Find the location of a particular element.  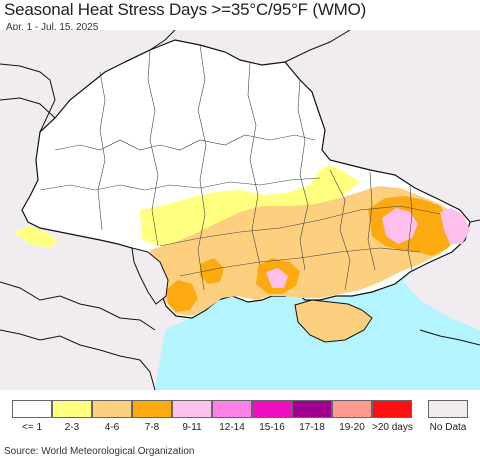

legend-label: 2-3 is located at coordinates (72, 427).